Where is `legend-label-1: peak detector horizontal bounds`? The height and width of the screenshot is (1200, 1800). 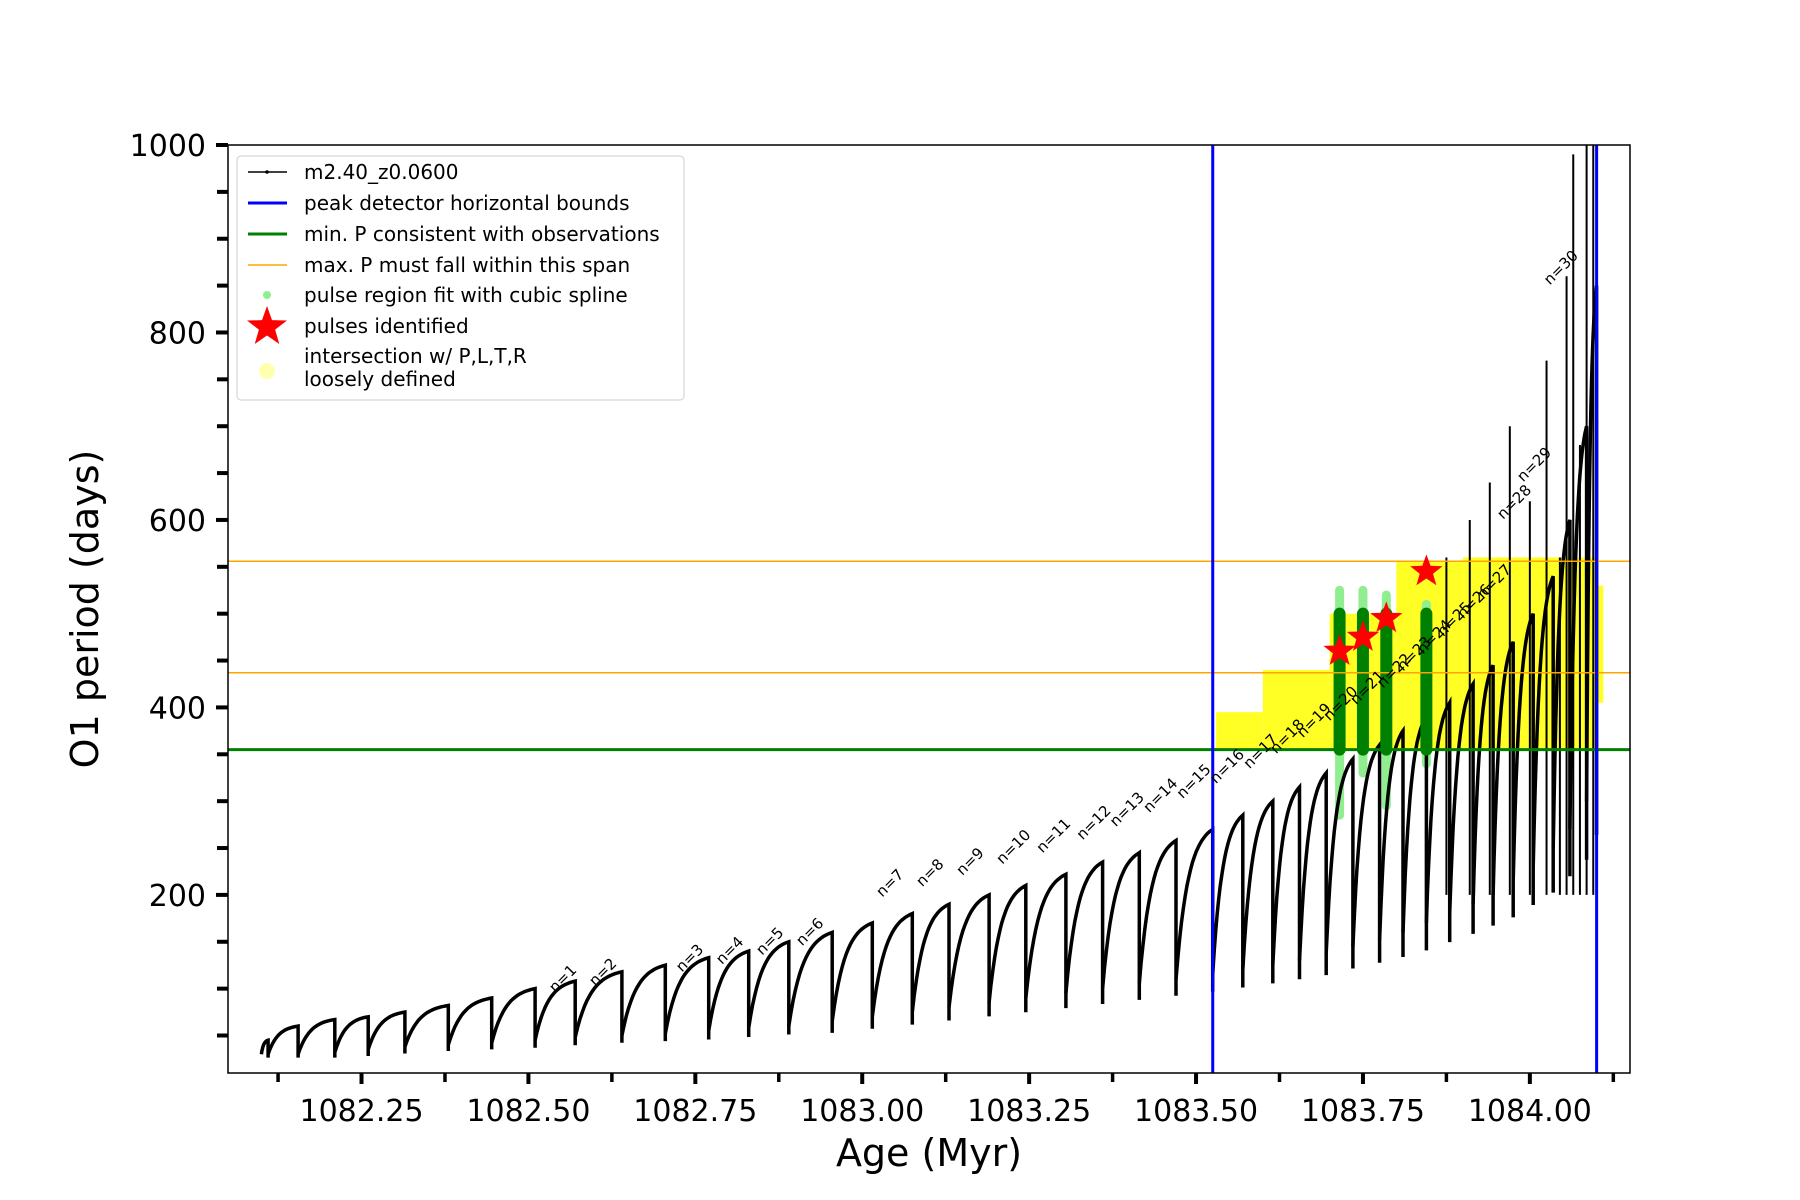 legend-label-1: peak detector horizontal bounds is located at coordinates (467, 203).